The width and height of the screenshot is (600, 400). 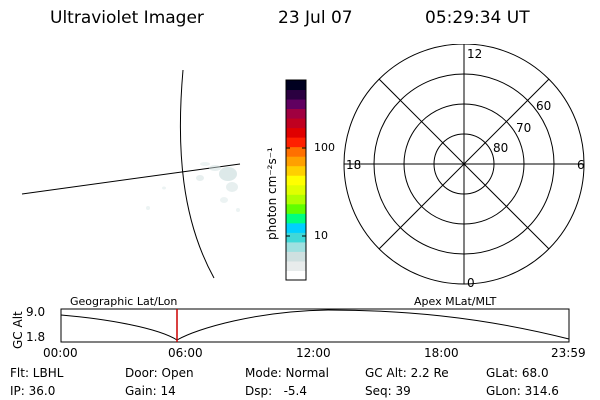 What do you see at coordinates (441, 353) in the screenshot?
I see `time-tick-1800: 18:00` at bounding box center [441, 353].